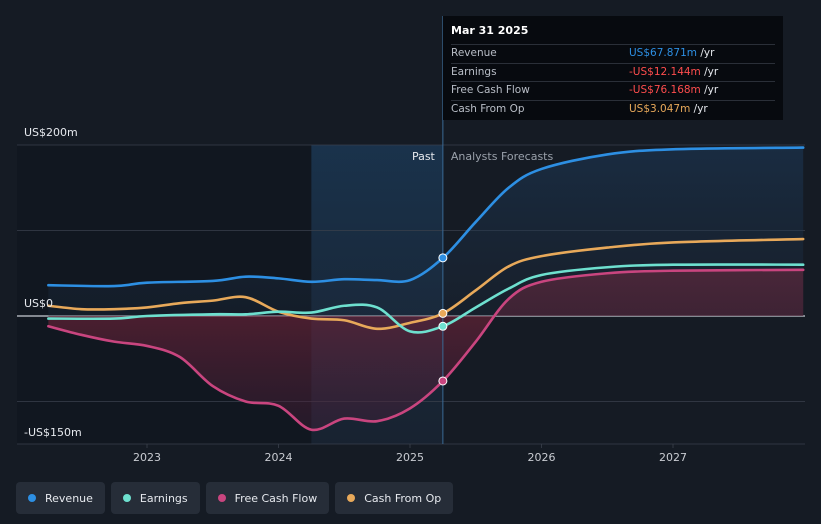 The image size is (821, 524). I want to click on legend-item-revenue: Revenue, so click(60, 498).